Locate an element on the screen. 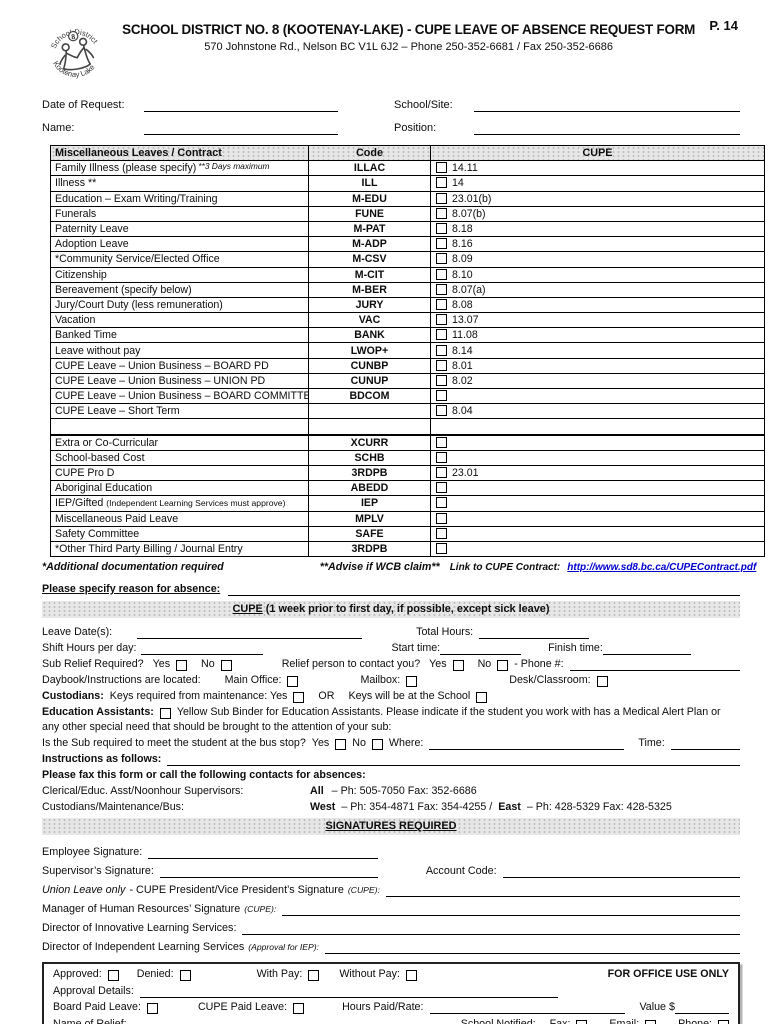  leave-label: Vacation is located at coordinates (75, 320).